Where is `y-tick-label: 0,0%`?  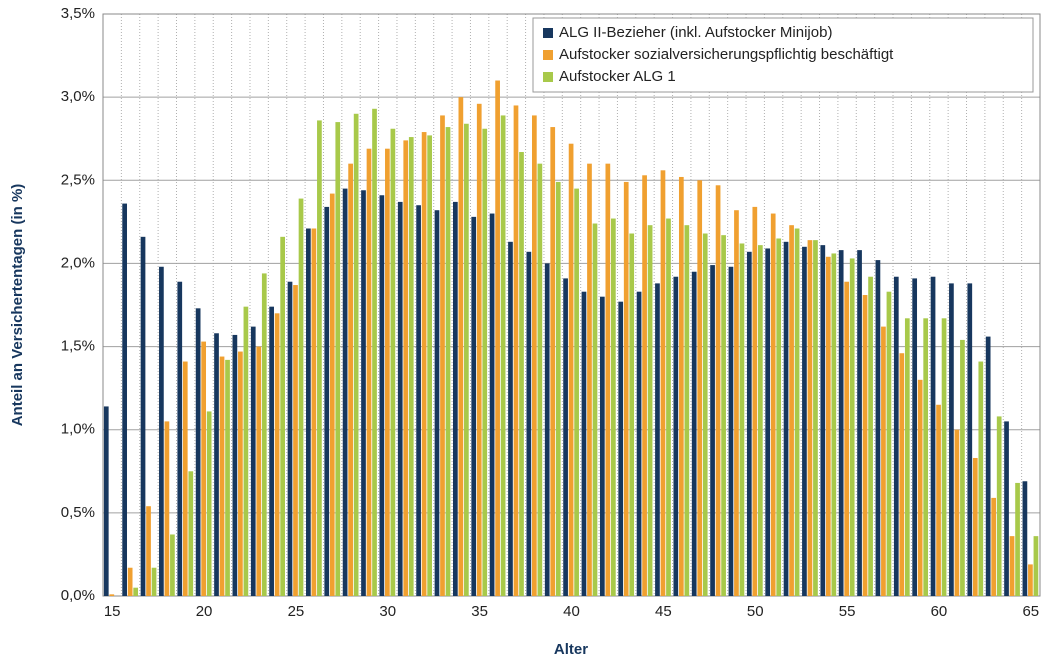 y-tick-label: 0,0% is located at coordinates (78, 595).